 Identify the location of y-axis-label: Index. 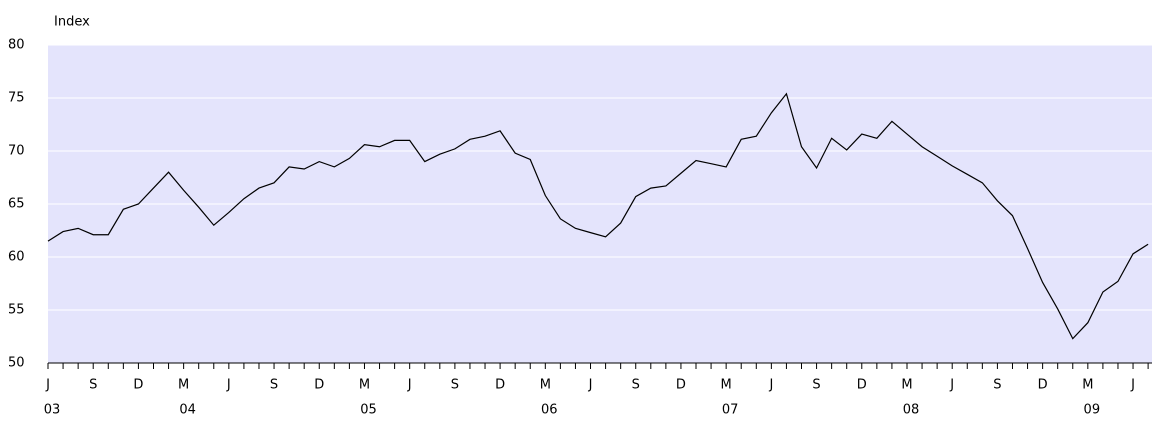
(72, 22).